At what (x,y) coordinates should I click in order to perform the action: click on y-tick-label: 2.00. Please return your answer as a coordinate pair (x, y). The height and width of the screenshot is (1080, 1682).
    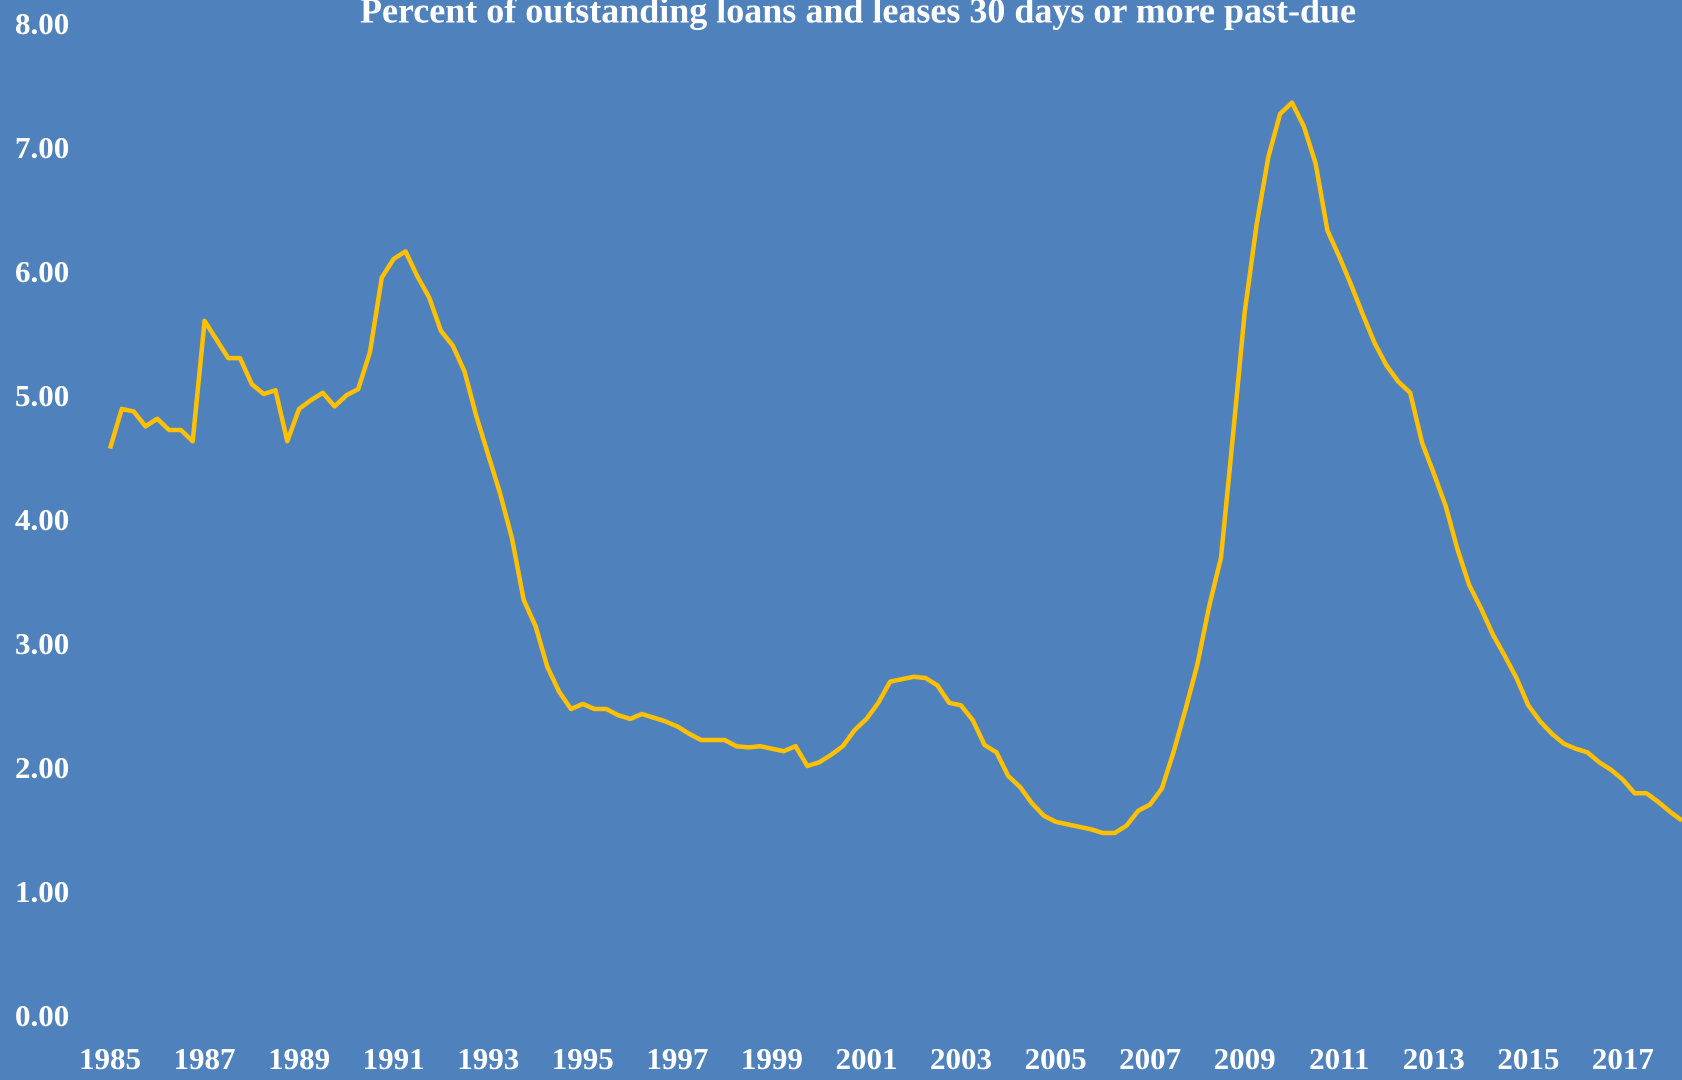
    Looking at the image, I should click on (42, 767).